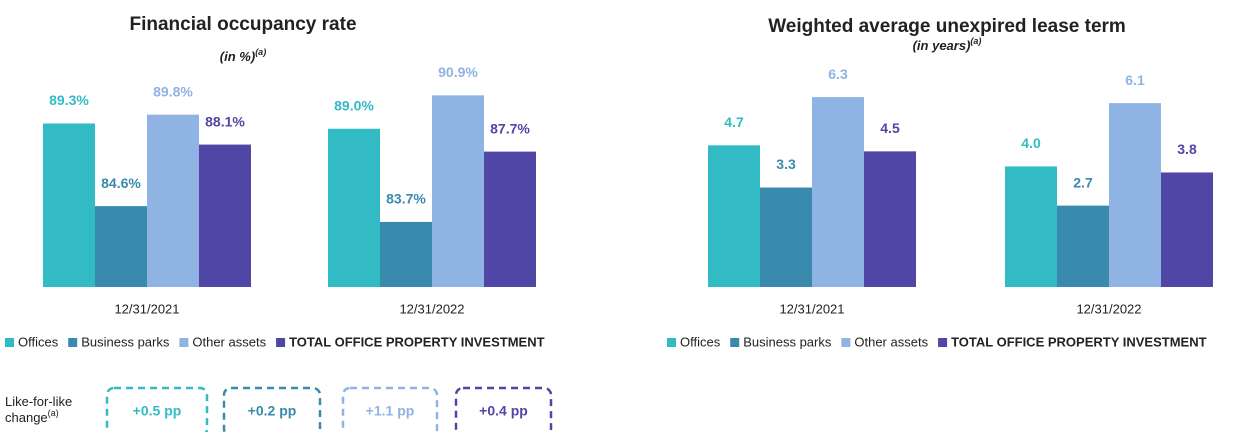 The width and height of the screenshot is (1245, 432). What do you see at coordinates (1187, 149) in the screenshot?
I see `value-label: 3.8` at bounding box center [1187, 149].